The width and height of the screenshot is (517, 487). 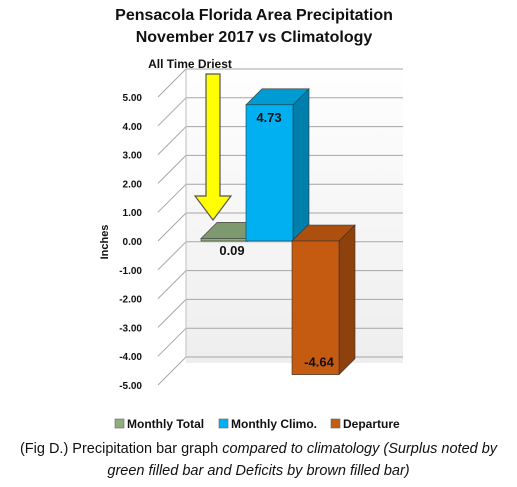 What do you see at coordinates (213, 147) in the screenshot?
I see `annotation-arrow` at bounding box center [213, 147].